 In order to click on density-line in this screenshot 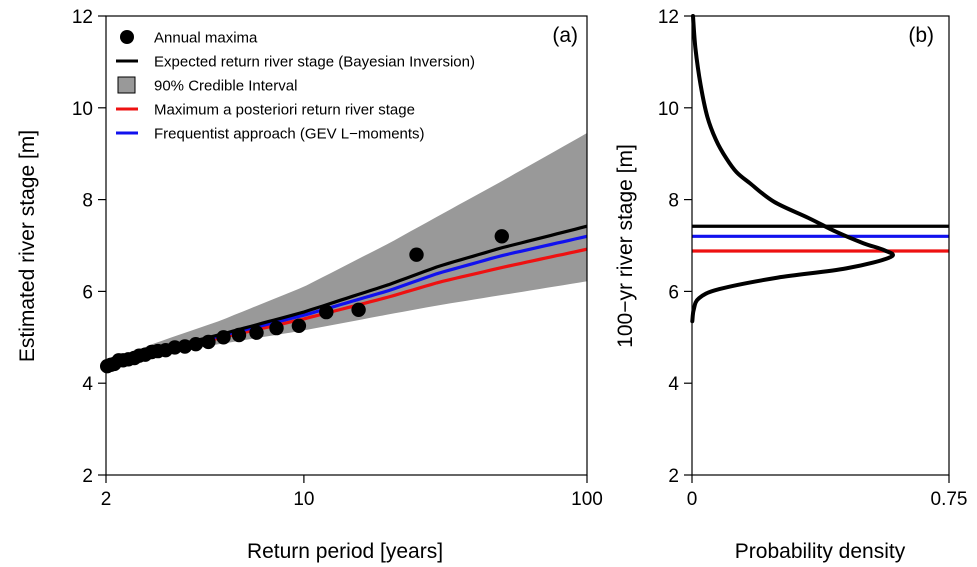, I will do `click(792, 168)`.